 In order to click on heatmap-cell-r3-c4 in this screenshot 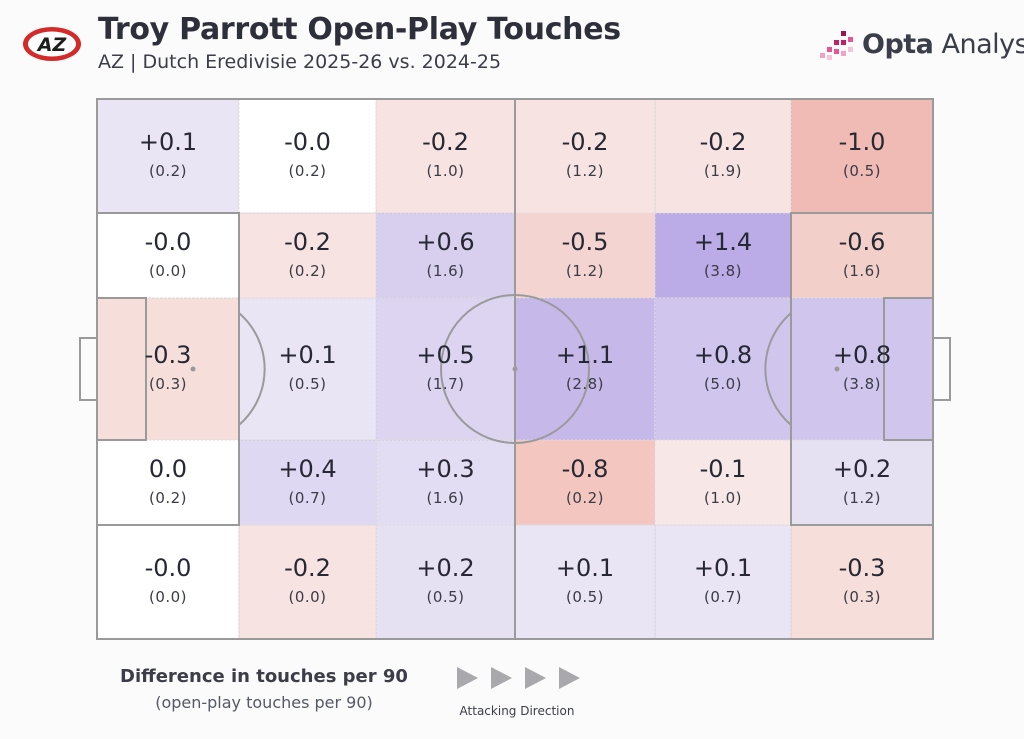, I will do `click(585, 369)`.